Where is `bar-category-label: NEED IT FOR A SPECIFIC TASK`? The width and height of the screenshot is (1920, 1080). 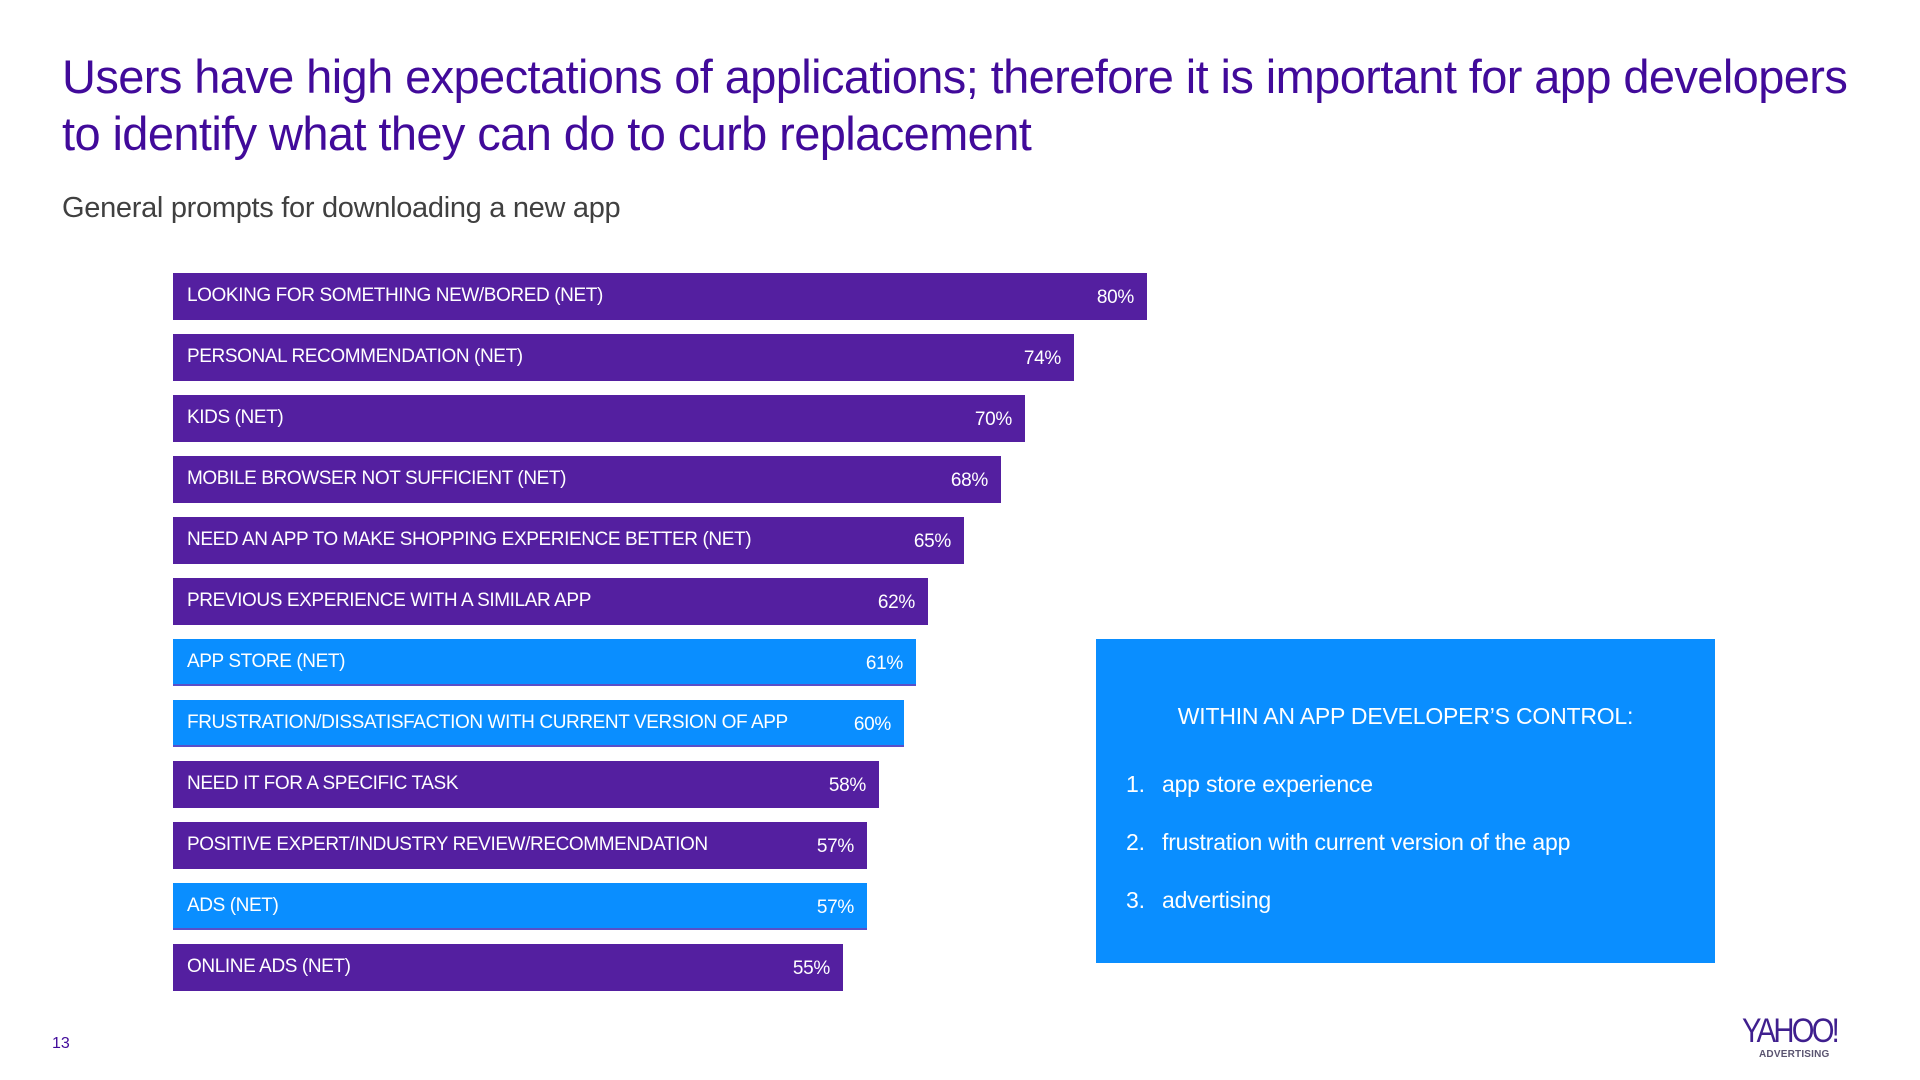 bar-category-label: NEED IT FOR A SPECIFIC TASK is located at coordinates (323, 783).